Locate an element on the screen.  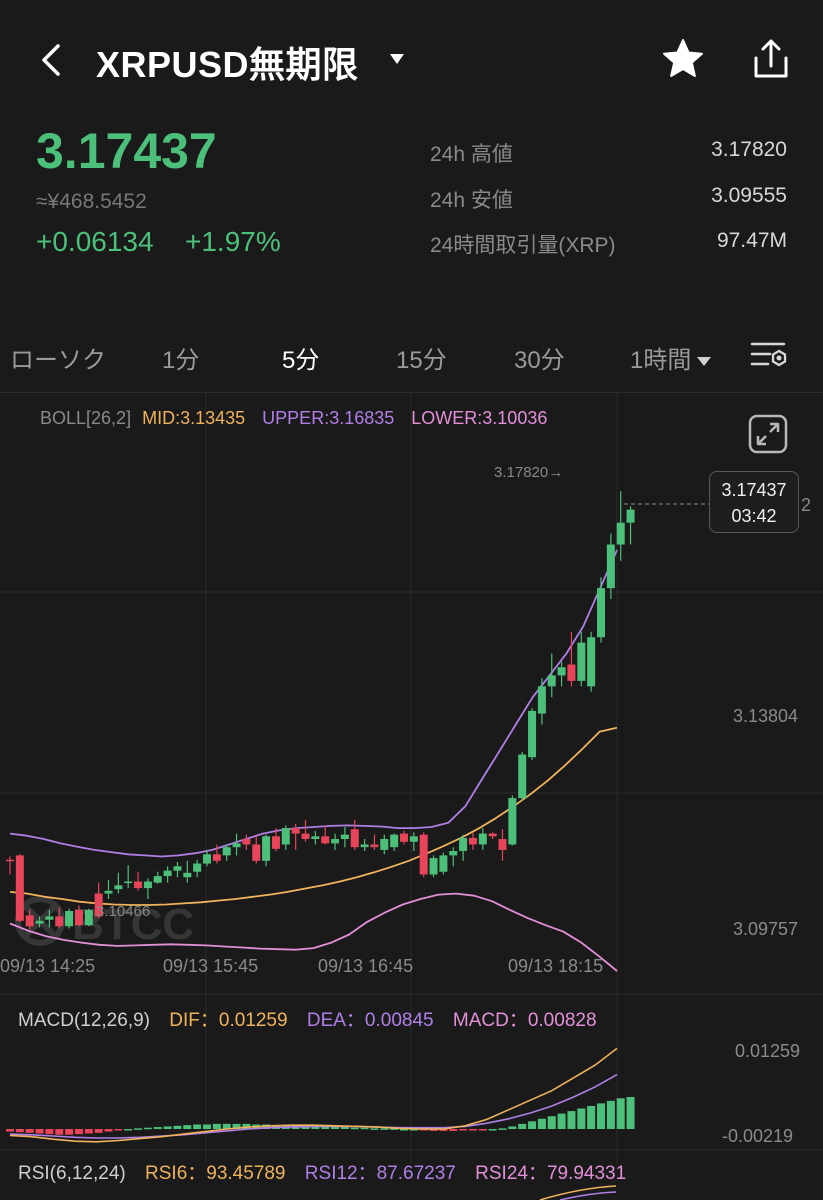
tab-30m: 30分 is located at coordinates (539, 360).